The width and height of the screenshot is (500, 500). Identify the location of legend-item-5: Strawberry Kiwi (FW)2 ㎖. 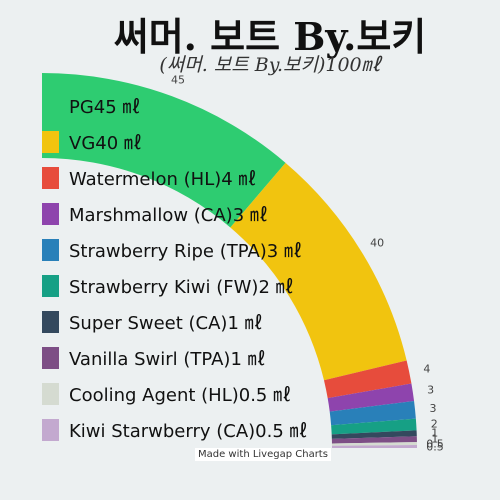
(175, 286).